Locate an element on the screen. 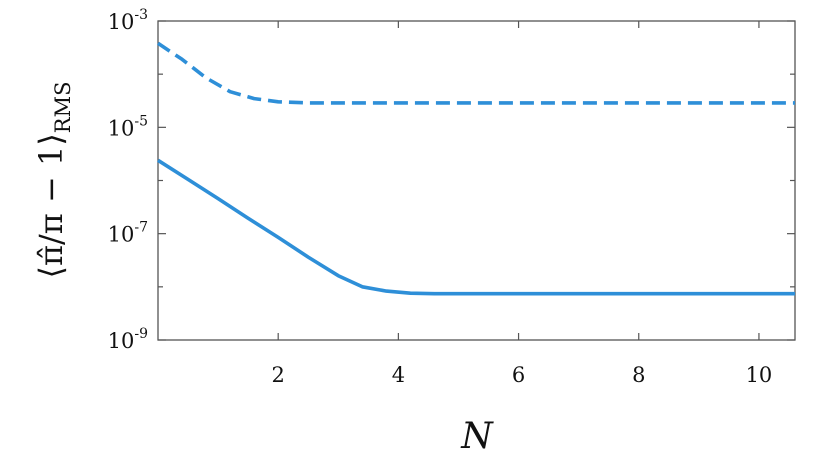  y-tick-exponent: -3 is located at coordinates (141, 15).